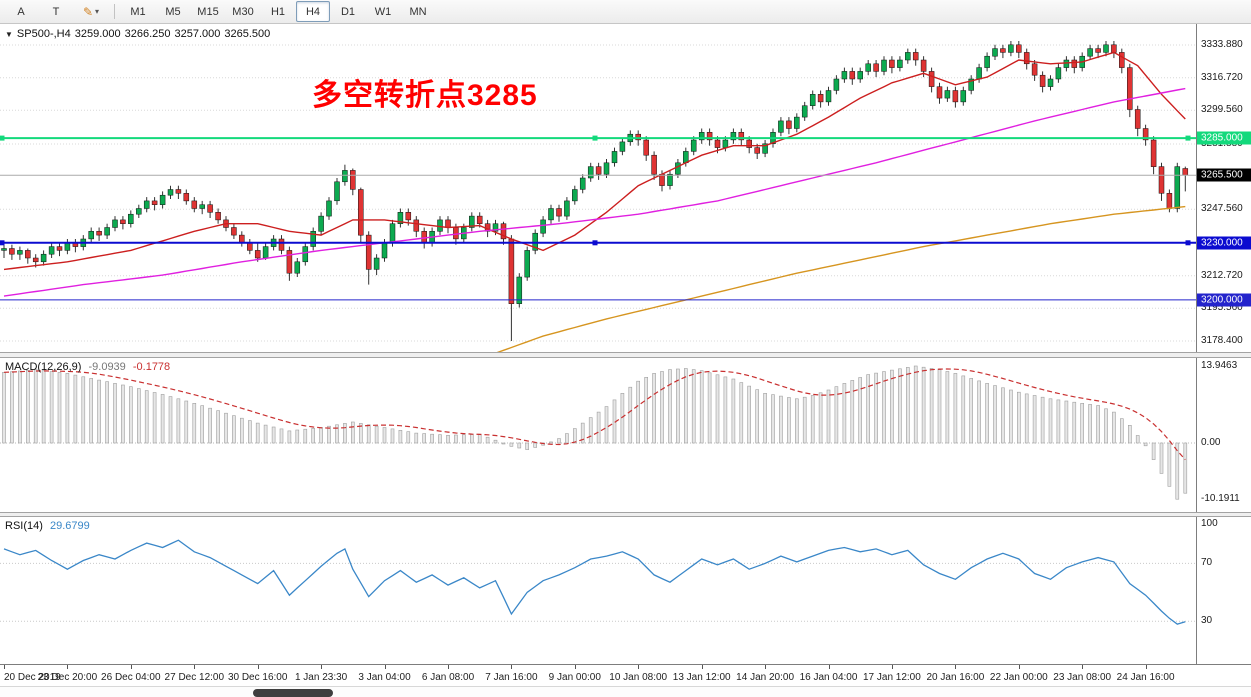  I want to click on text-tool-button: T, so click(56, 11).